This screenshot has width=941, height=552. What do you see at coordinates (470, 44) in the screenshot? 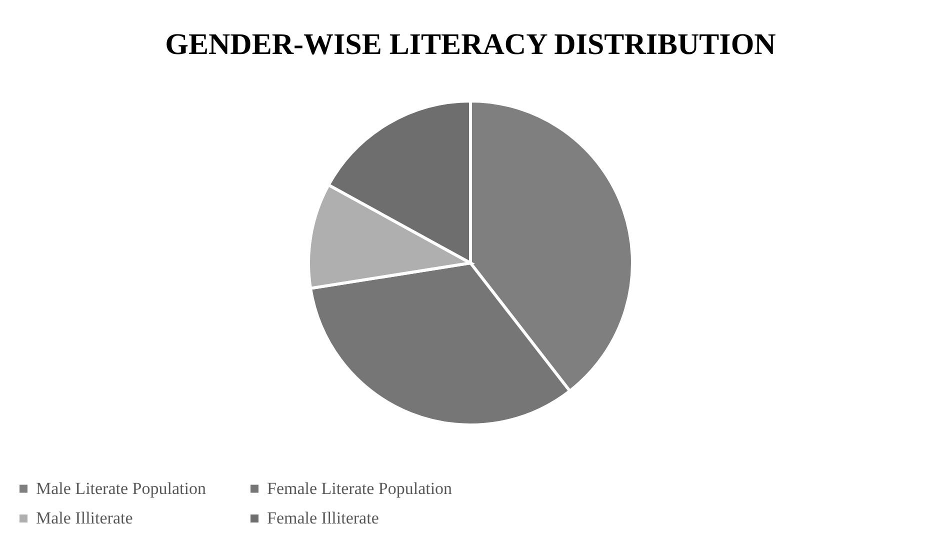
I see `chart-title: GENDER-WISE LITERACY DISTRIBUTION` at bounding box center [470, 44].